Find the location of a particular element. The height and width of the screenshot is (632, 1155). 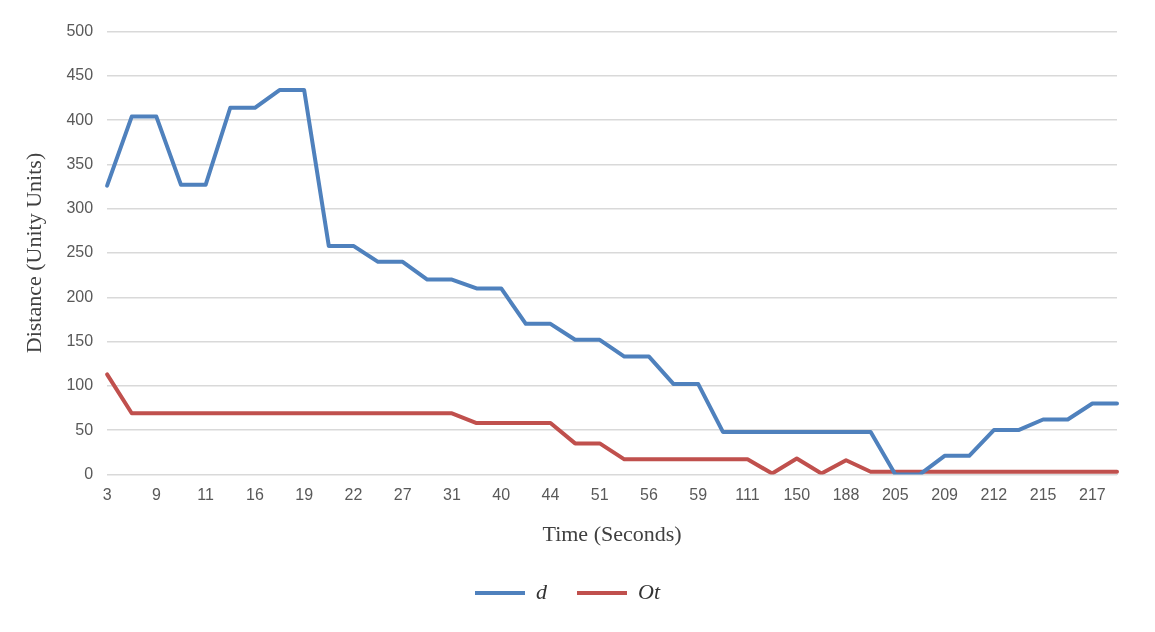

x-tick-label: 209 is located at coordinates (945, 495).